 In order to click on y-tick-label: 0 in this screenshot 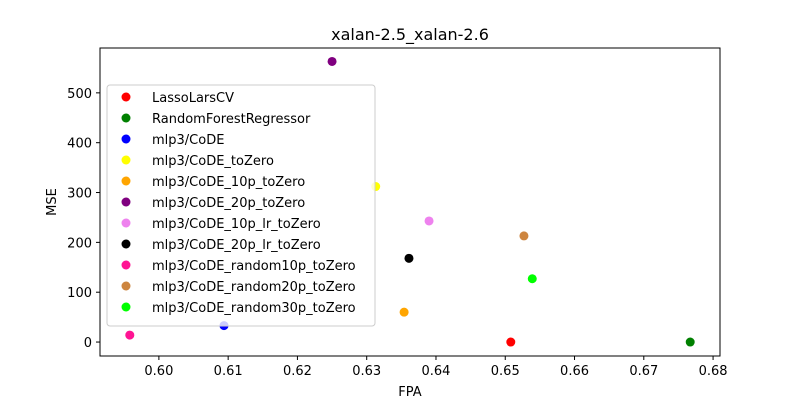, I will do `click(88, 343)`.